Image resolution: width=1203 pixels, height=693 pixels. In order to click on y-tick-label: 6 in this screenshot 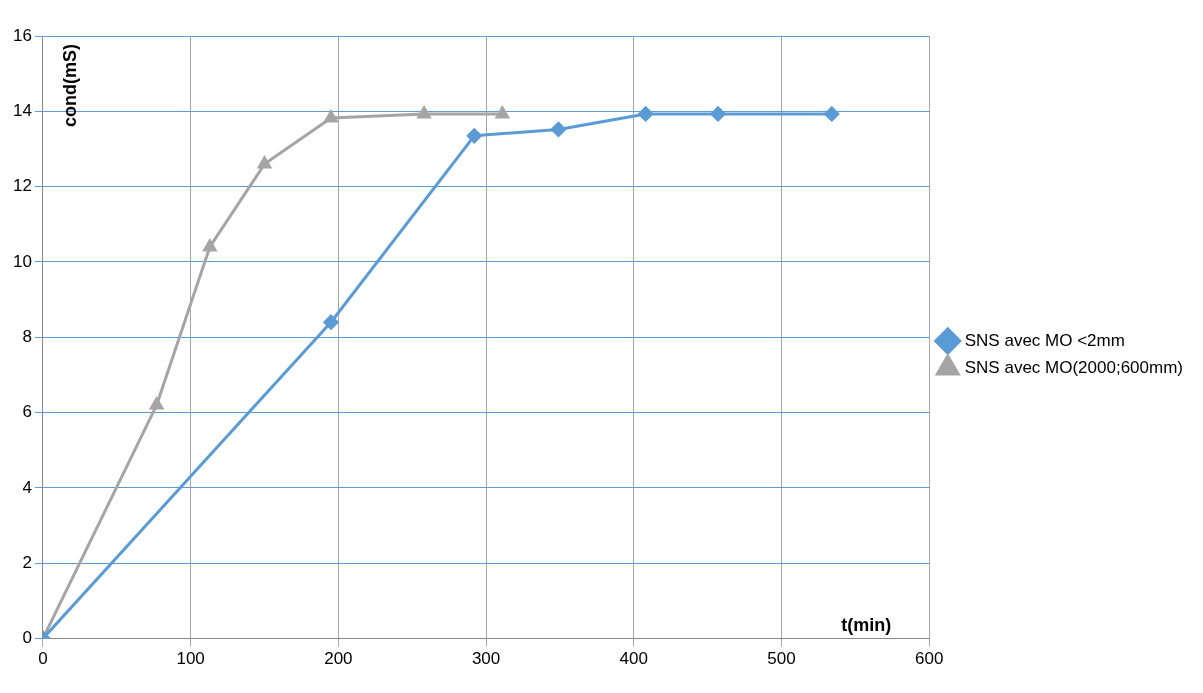, I will do `click(27, 412)`.